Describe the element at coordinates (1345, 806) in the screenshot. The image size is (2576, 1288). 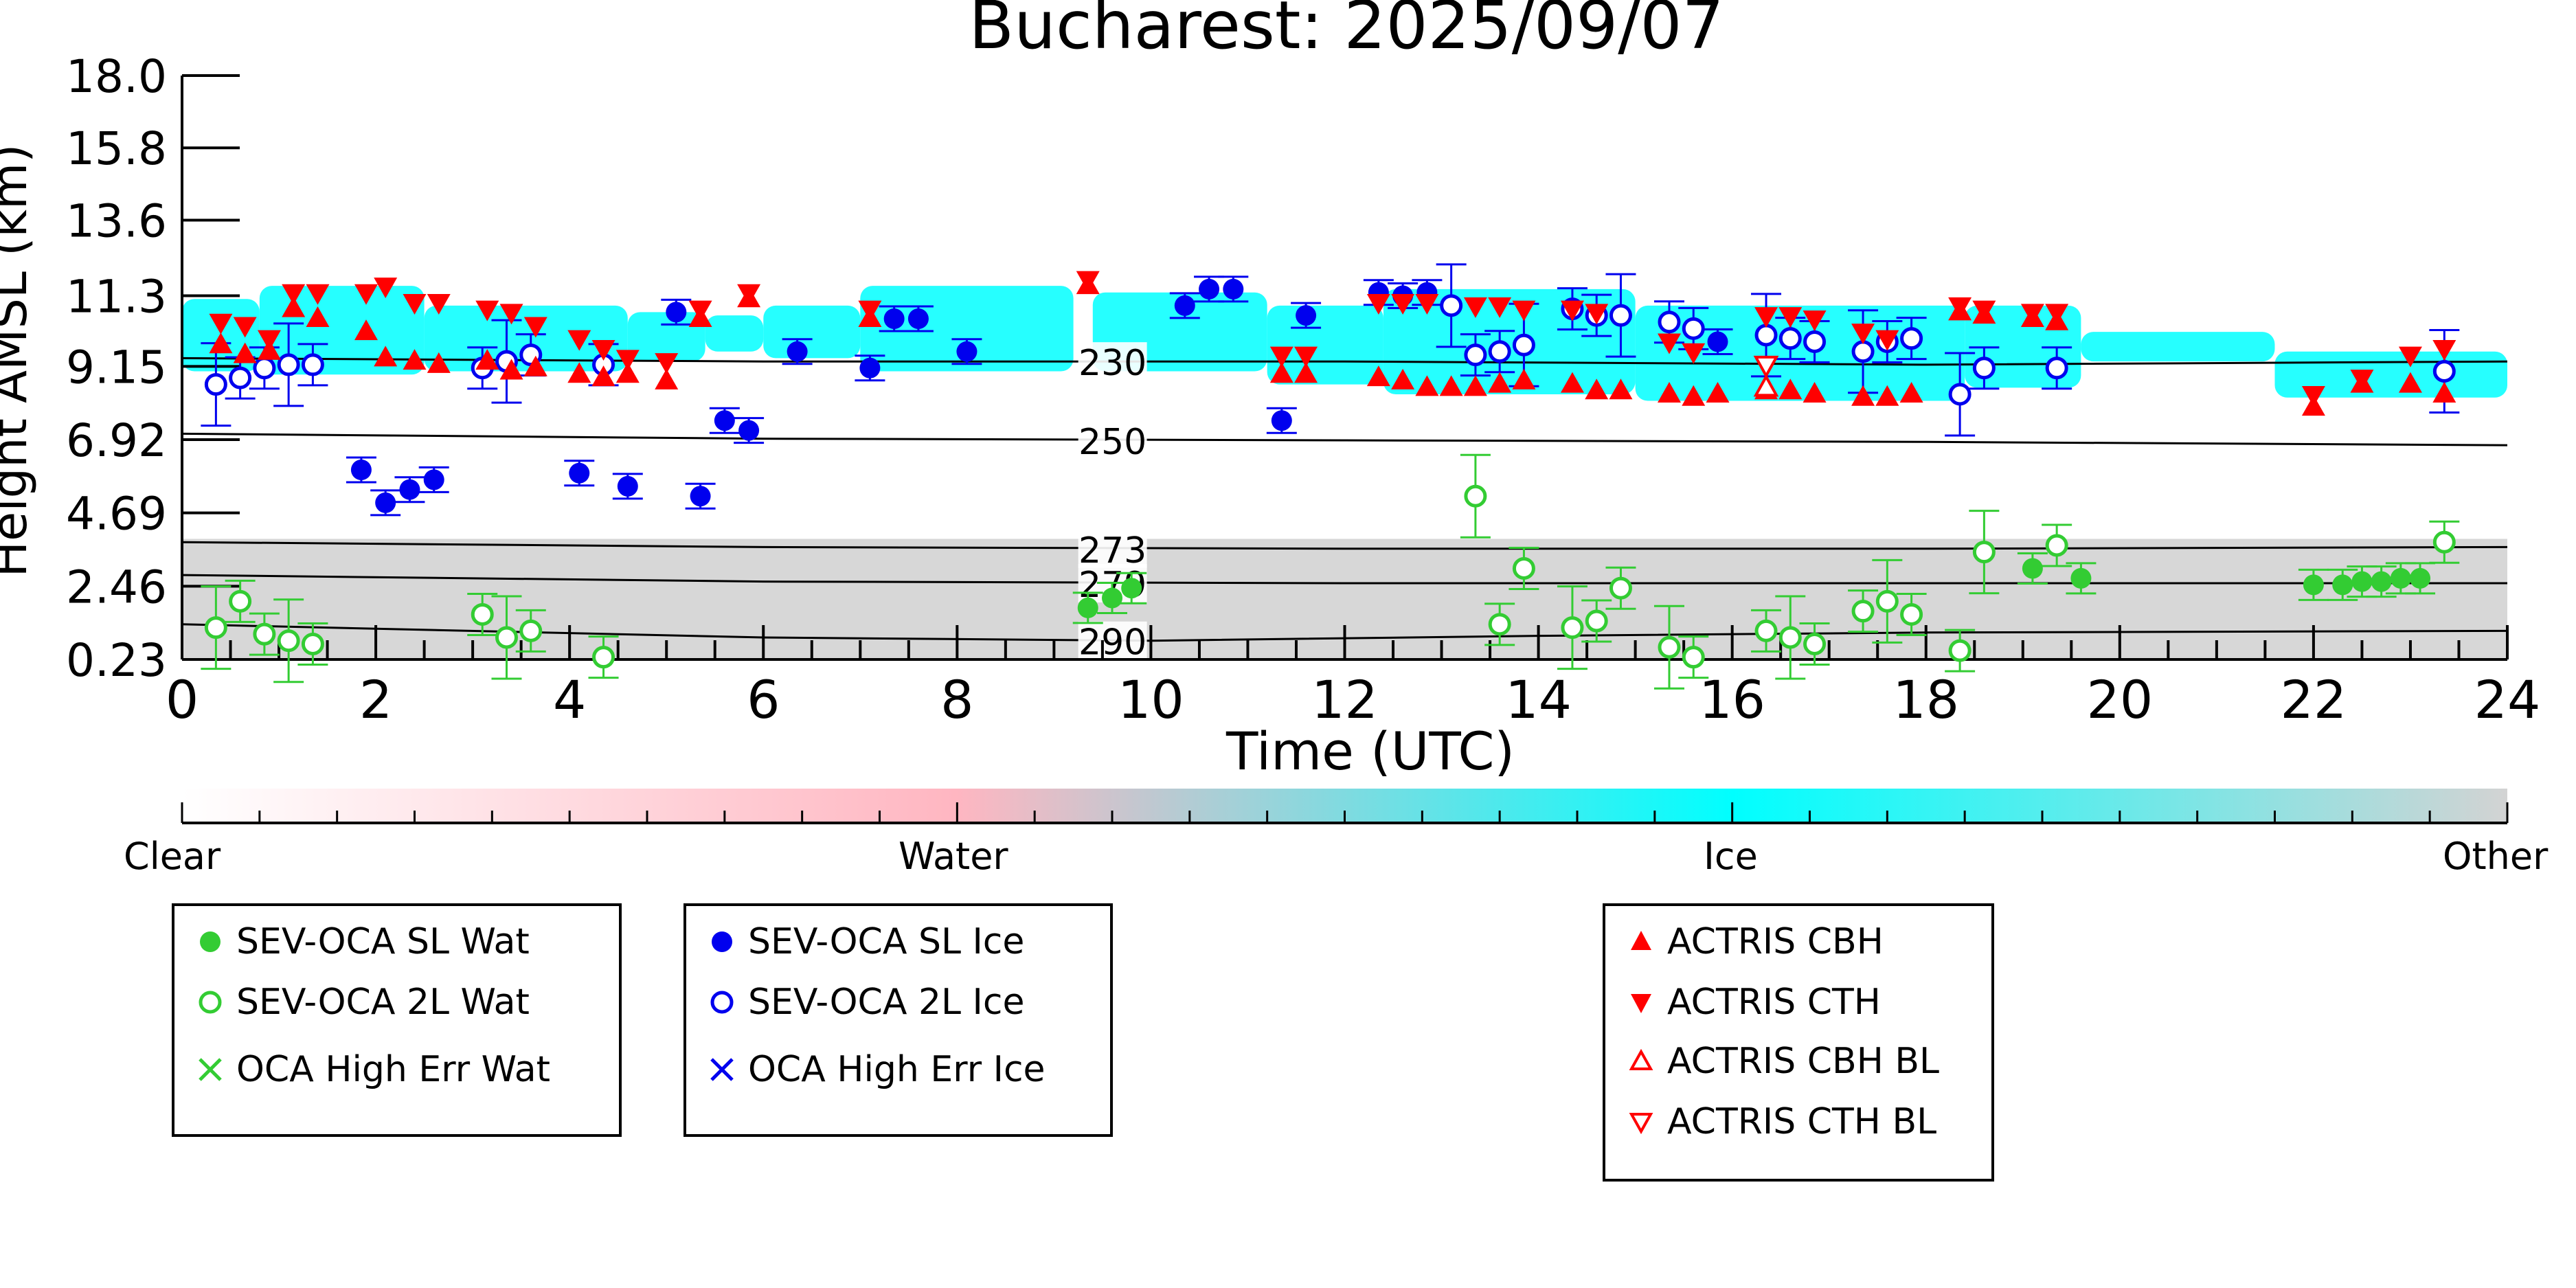
I see `classification-colorbar` at that location.